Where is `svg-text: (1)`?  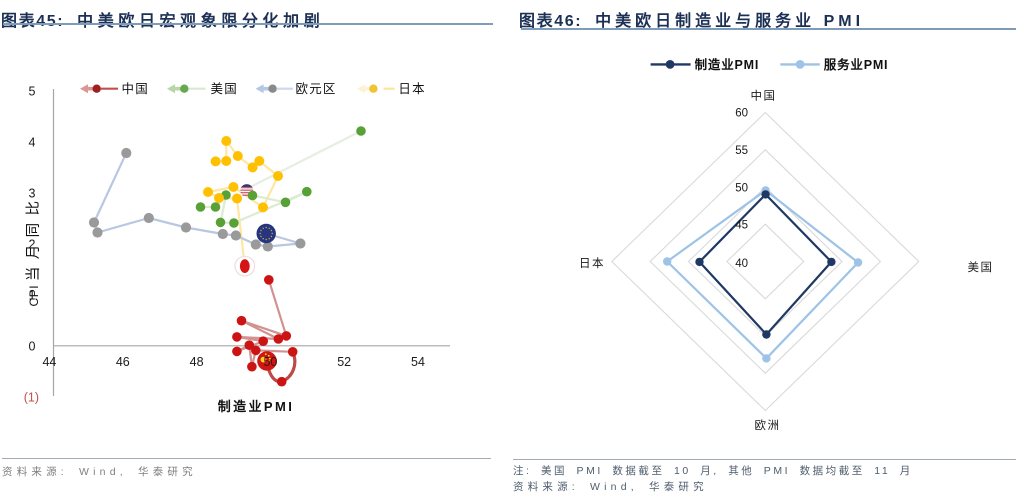 svg-text: (1) is located at coordinates (31, 398).